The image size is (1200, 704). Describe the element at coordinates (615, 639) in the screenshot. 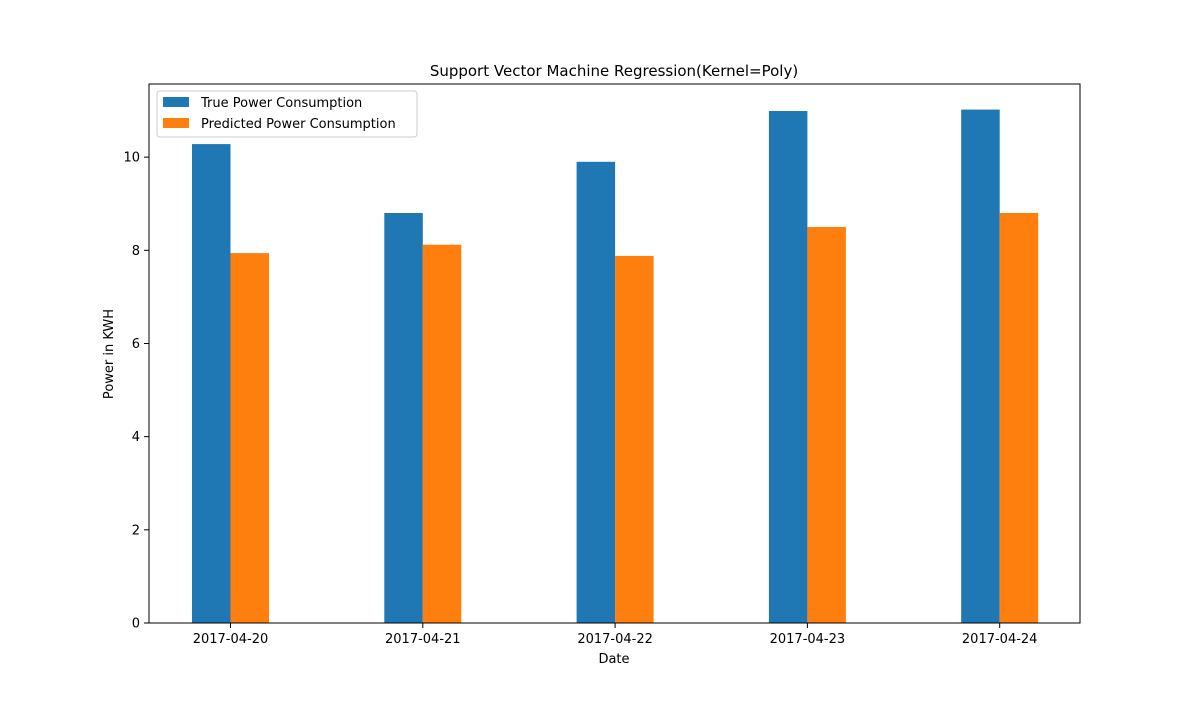

I see `x-tick-label: 2017-04-22` at that location.